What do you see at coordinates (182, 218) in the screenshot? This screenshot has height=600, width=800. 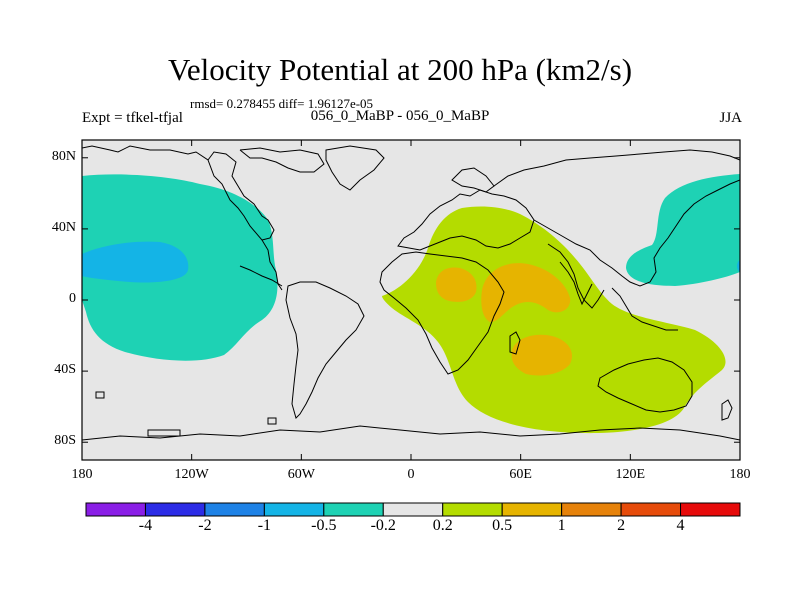 I see `coastline-north-america` at bounding box center [182, 218].